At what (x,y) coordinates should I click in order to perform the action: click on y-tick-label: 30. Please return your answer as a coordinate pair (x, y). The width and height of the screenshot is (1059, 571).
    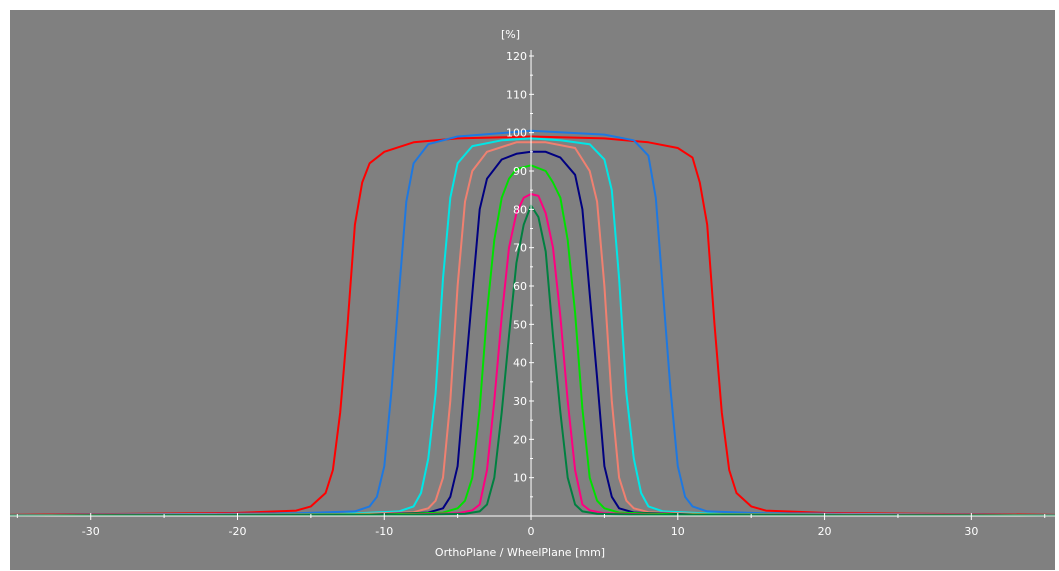
    Looking at the image, I should click on (520, 401).